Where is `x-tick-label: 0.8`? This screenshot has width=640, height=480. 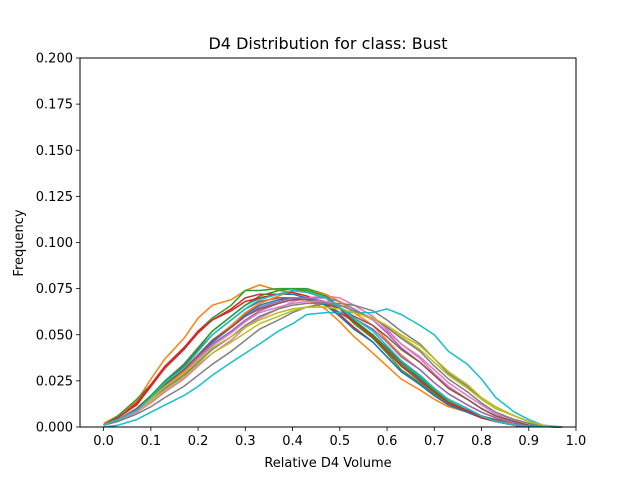
x-tick-label: 0.8 is located at coordinates (481, 441).